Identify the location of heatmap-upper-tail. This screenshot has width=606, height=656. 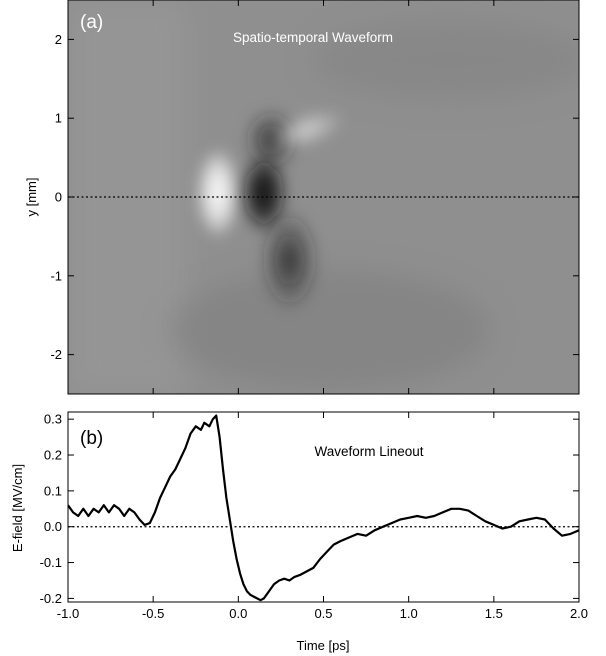
(306, 130).